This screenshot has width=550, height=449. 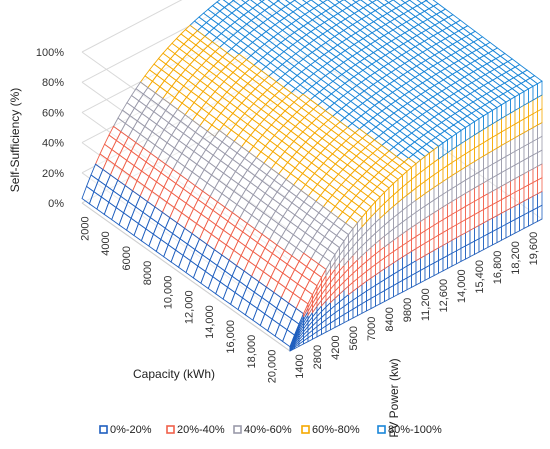 What do you see at coordinates (372, 329) in the screenshot?
I see `pv-tick-label: 7000` at bounding box center [372, 329].